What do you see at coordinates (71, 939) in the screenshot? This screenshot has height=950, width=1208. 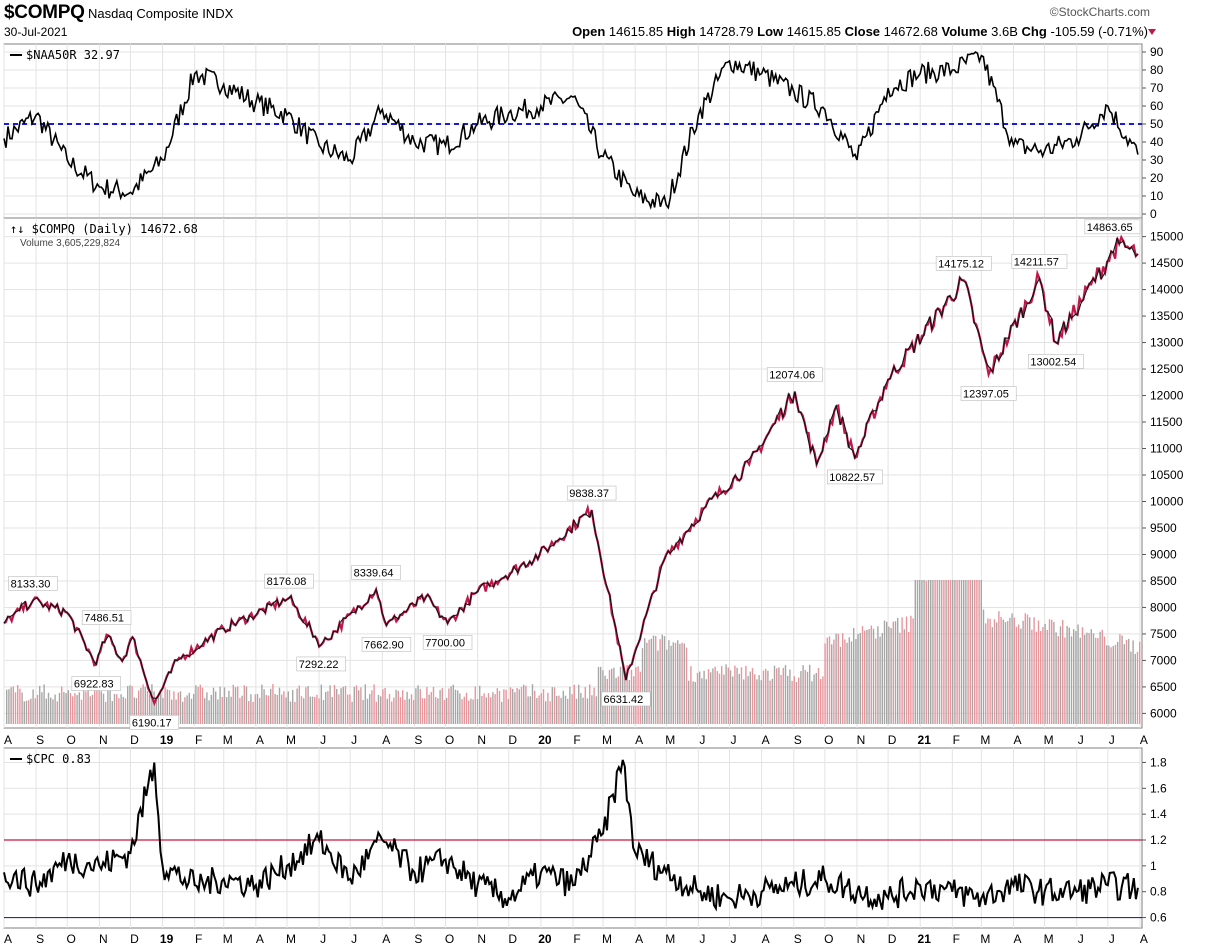 I see `x-tick-label: O` at bounding box center [71, 939].